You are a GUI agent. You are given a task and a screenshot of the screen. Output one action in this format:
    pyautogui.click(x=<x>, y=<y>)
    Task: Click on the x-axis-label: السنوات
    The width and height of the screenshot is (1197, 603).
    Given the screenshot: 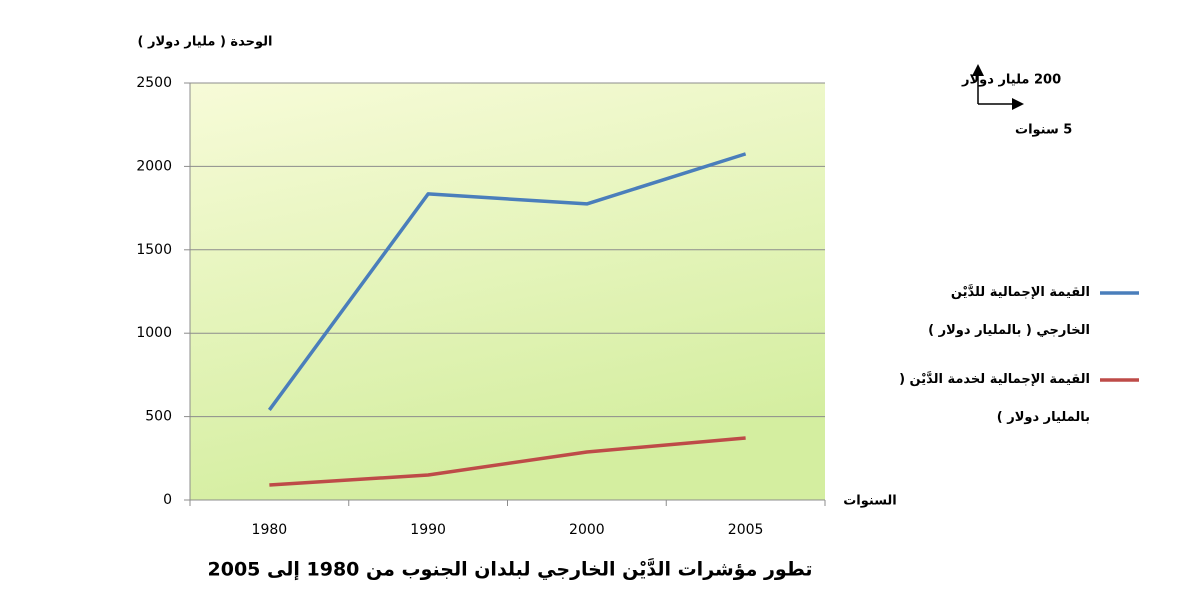 What is the action you would take?
    pyautogui.click(x=870, y=501)
    